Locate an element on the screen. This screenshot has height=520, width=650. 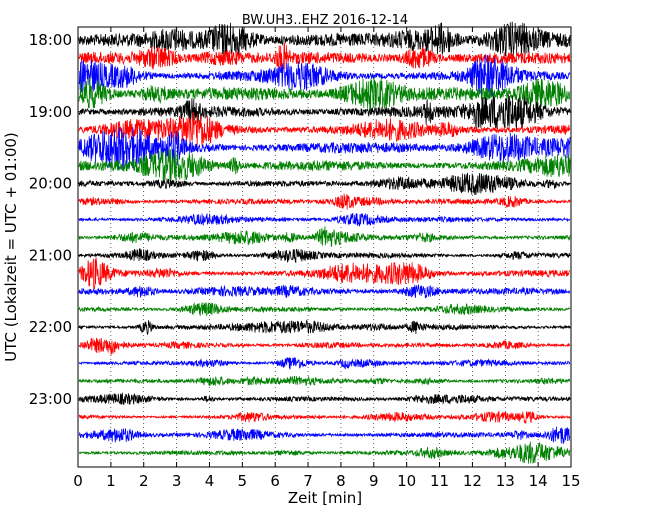
x-tick-label: 9 is located at coordinates (374, 481).